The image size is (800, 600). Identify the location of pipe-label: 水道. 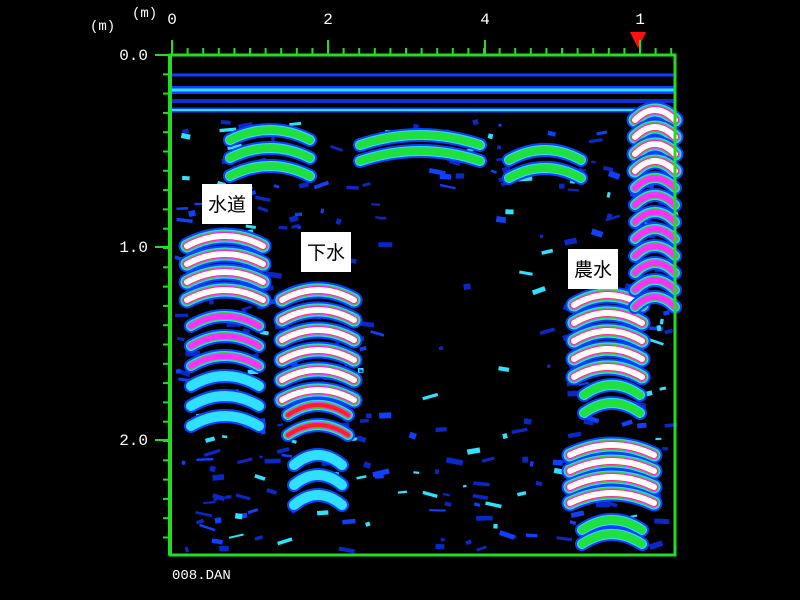
(227, 205).